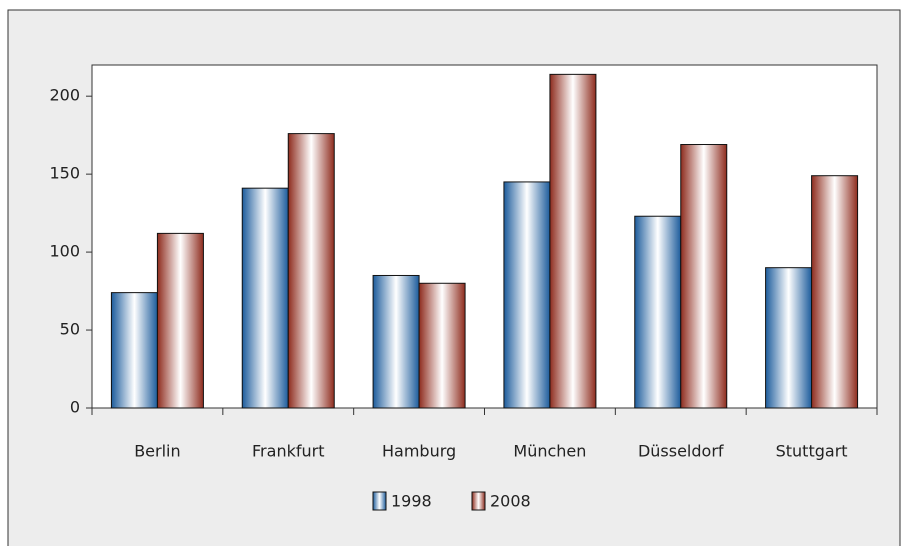 The height and width of the screenshot is (546, 909). Describe the element at coordinates (70, 329) in the screenshot. I see `y-tick-label: 50` at that location.